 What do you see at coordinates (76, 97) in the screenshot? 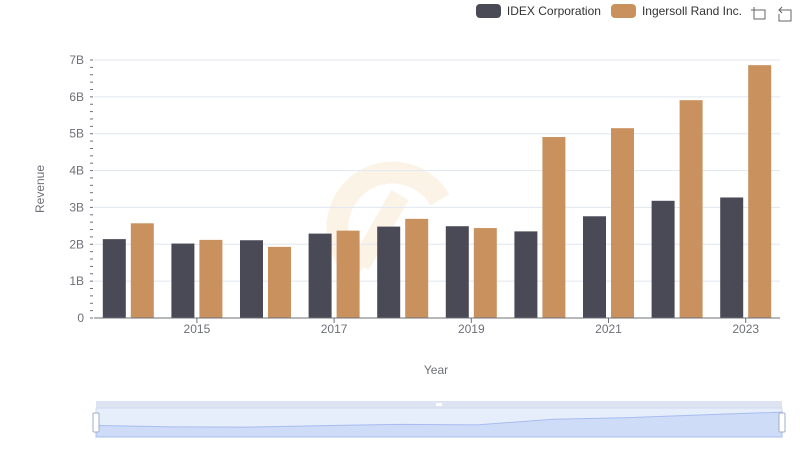
I see `y-tick-label: 6B` at bounding box center [76, 97].